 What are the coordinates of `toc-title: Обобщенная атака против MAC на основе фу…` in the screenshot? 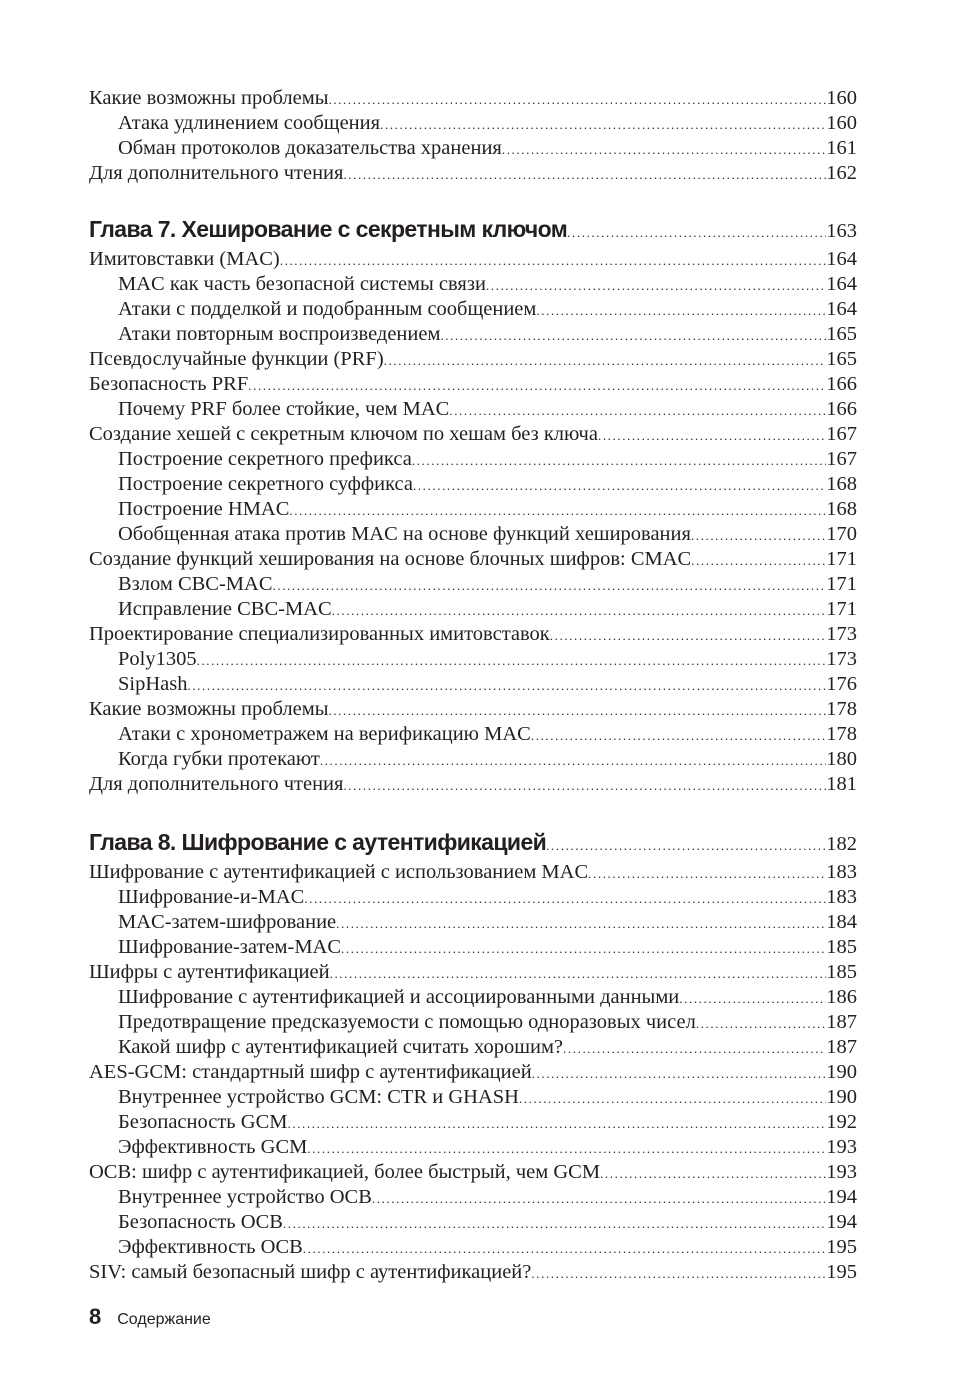 It's located at (404, 534).